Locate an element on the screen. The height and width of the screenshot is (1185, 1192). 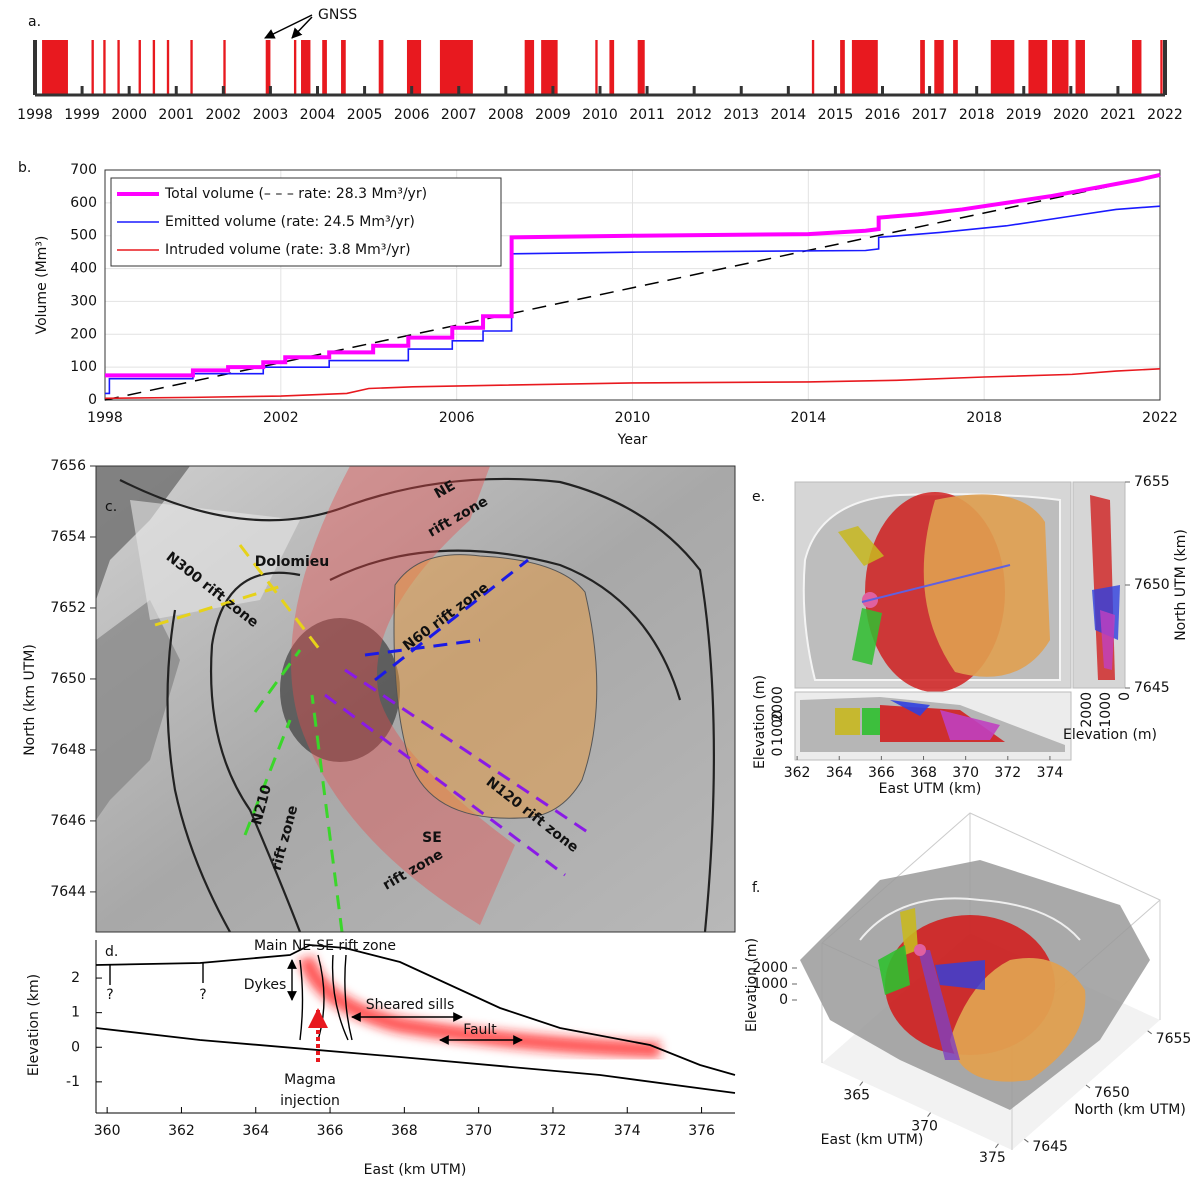
arrow is located at coordinates (288, 26).